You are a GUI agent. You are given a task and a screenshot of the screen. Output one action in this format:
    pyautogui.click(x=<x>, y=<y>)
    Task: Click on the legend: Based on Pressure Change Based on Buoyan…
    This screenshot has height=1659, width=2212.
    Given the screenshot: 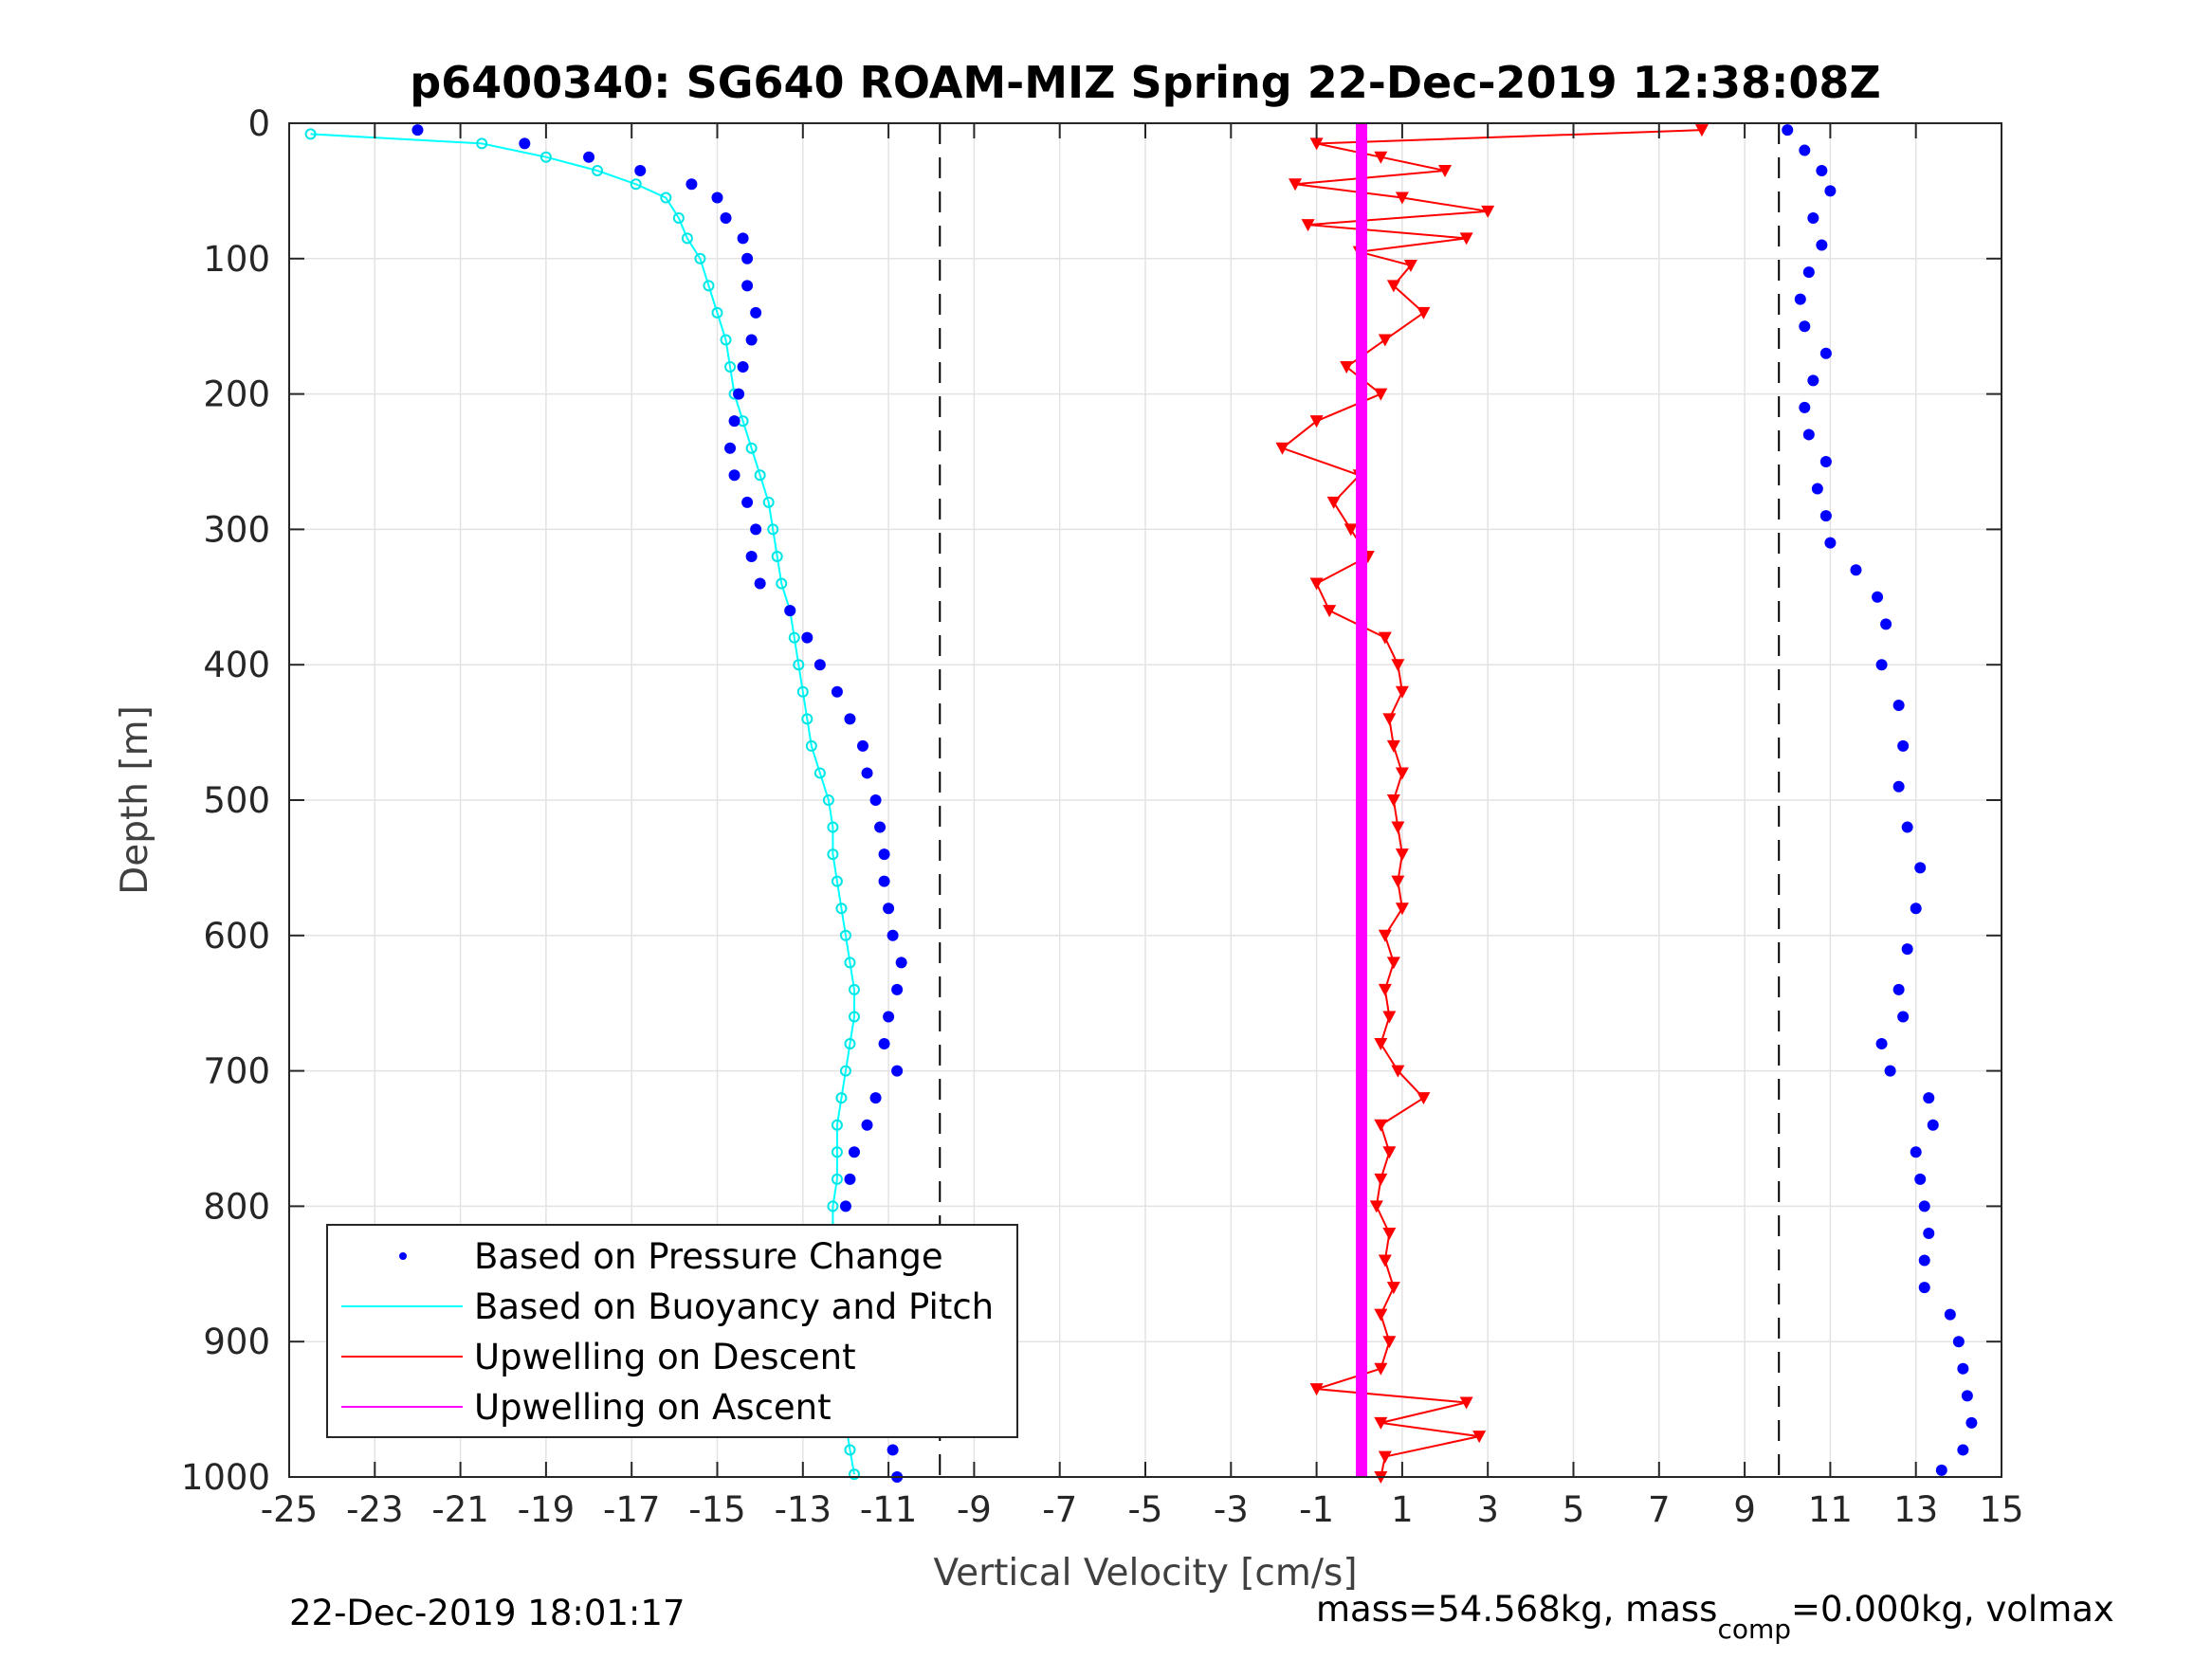 What is the action you would take?
    pyautogui.click(x=672, y=1331)
    